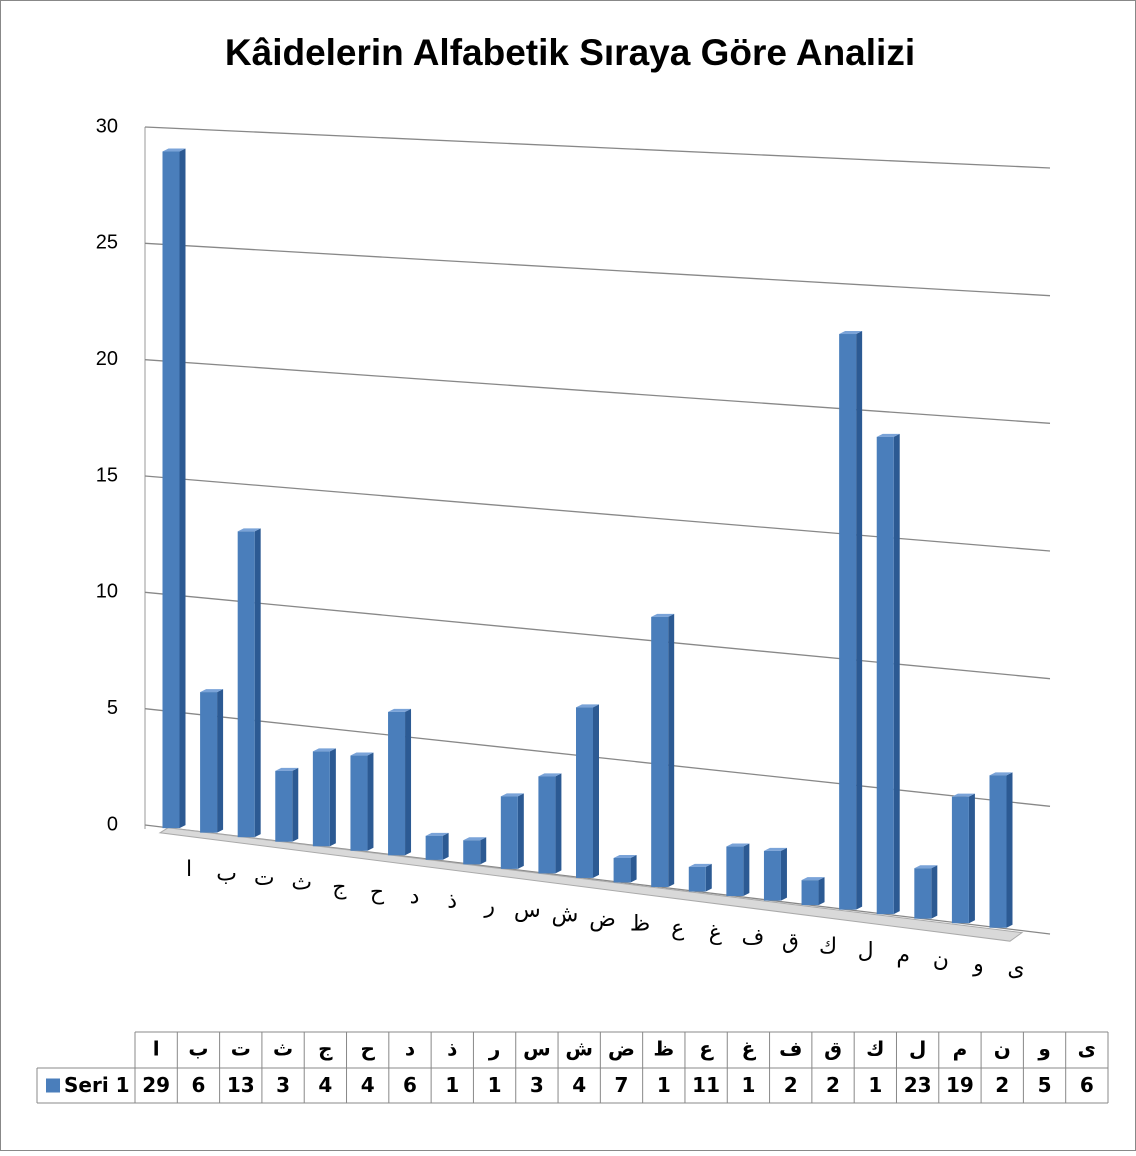 The height and width of the screenshot is (1156, 1136). What do you see at coordinates (1087, 1049) in the screenshot?
I see `table-header: ى` at bounding box center [1087, 1049].